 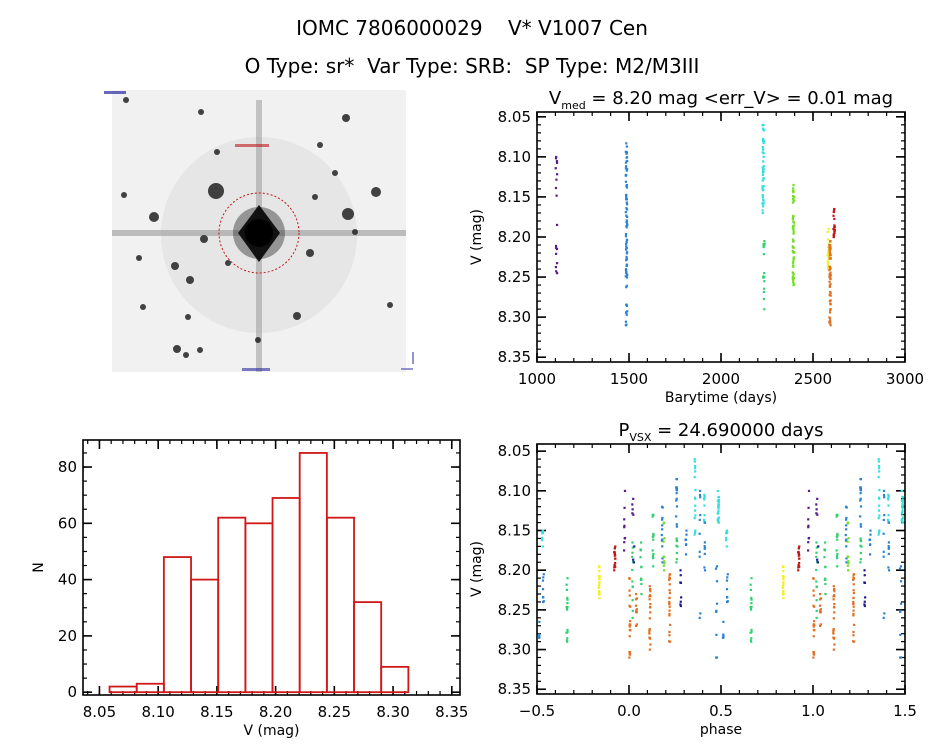 What do you see at coordinates (624, 430) in the screenshot?
I see `title-symbol: P` at bounding box center [624, 430].